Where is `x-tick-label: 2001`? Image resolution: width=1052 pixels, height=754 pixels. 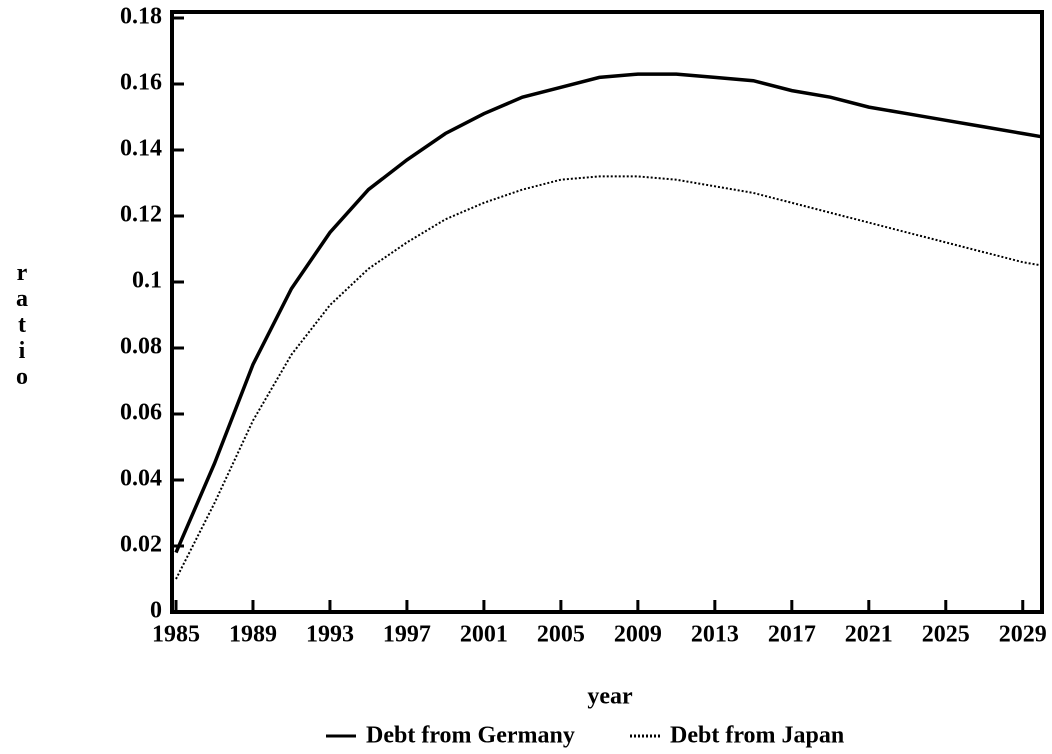 x-tick-label: 2001 is located at coordinates (484, 635).